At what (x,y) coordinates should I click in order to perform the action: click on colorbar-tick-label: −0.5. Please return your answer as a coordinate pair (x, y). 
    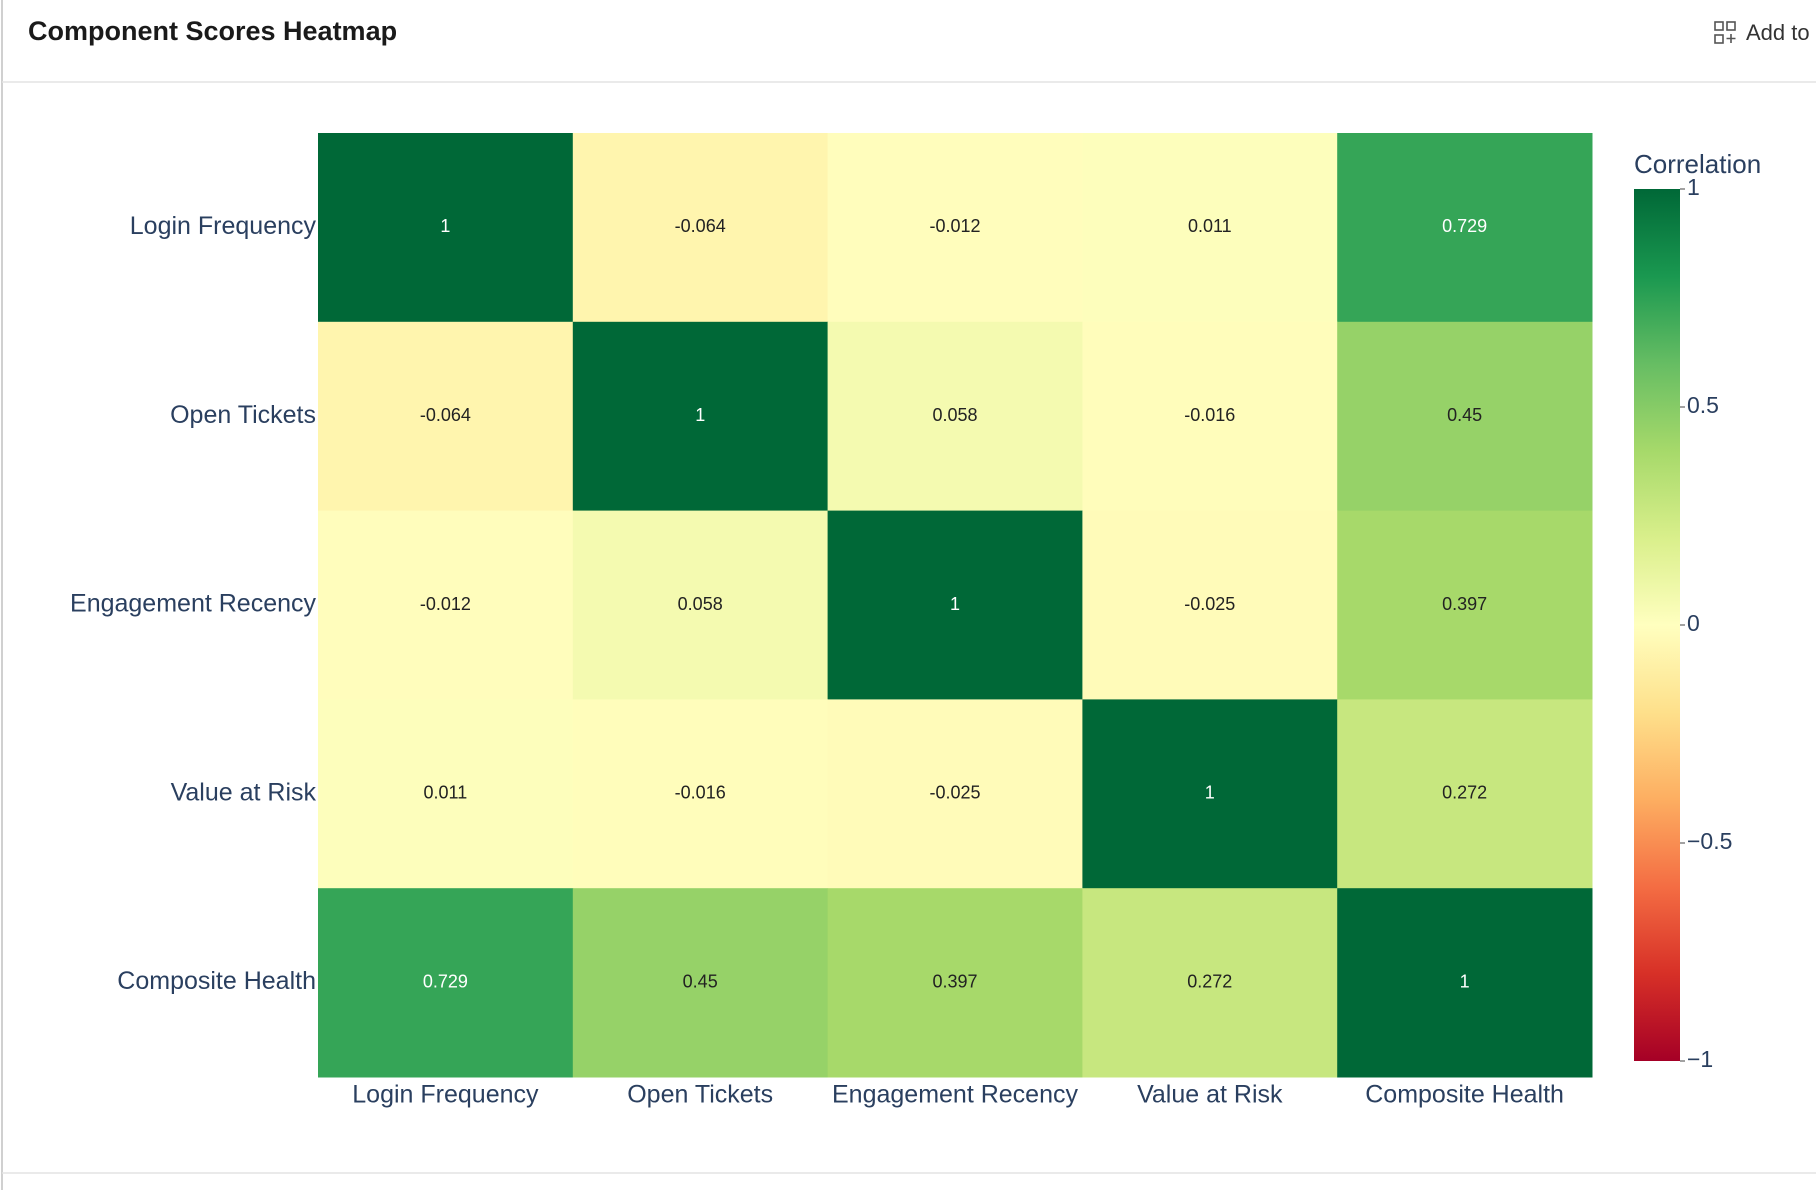
    Looking at the image, I should click on (1709, 841).